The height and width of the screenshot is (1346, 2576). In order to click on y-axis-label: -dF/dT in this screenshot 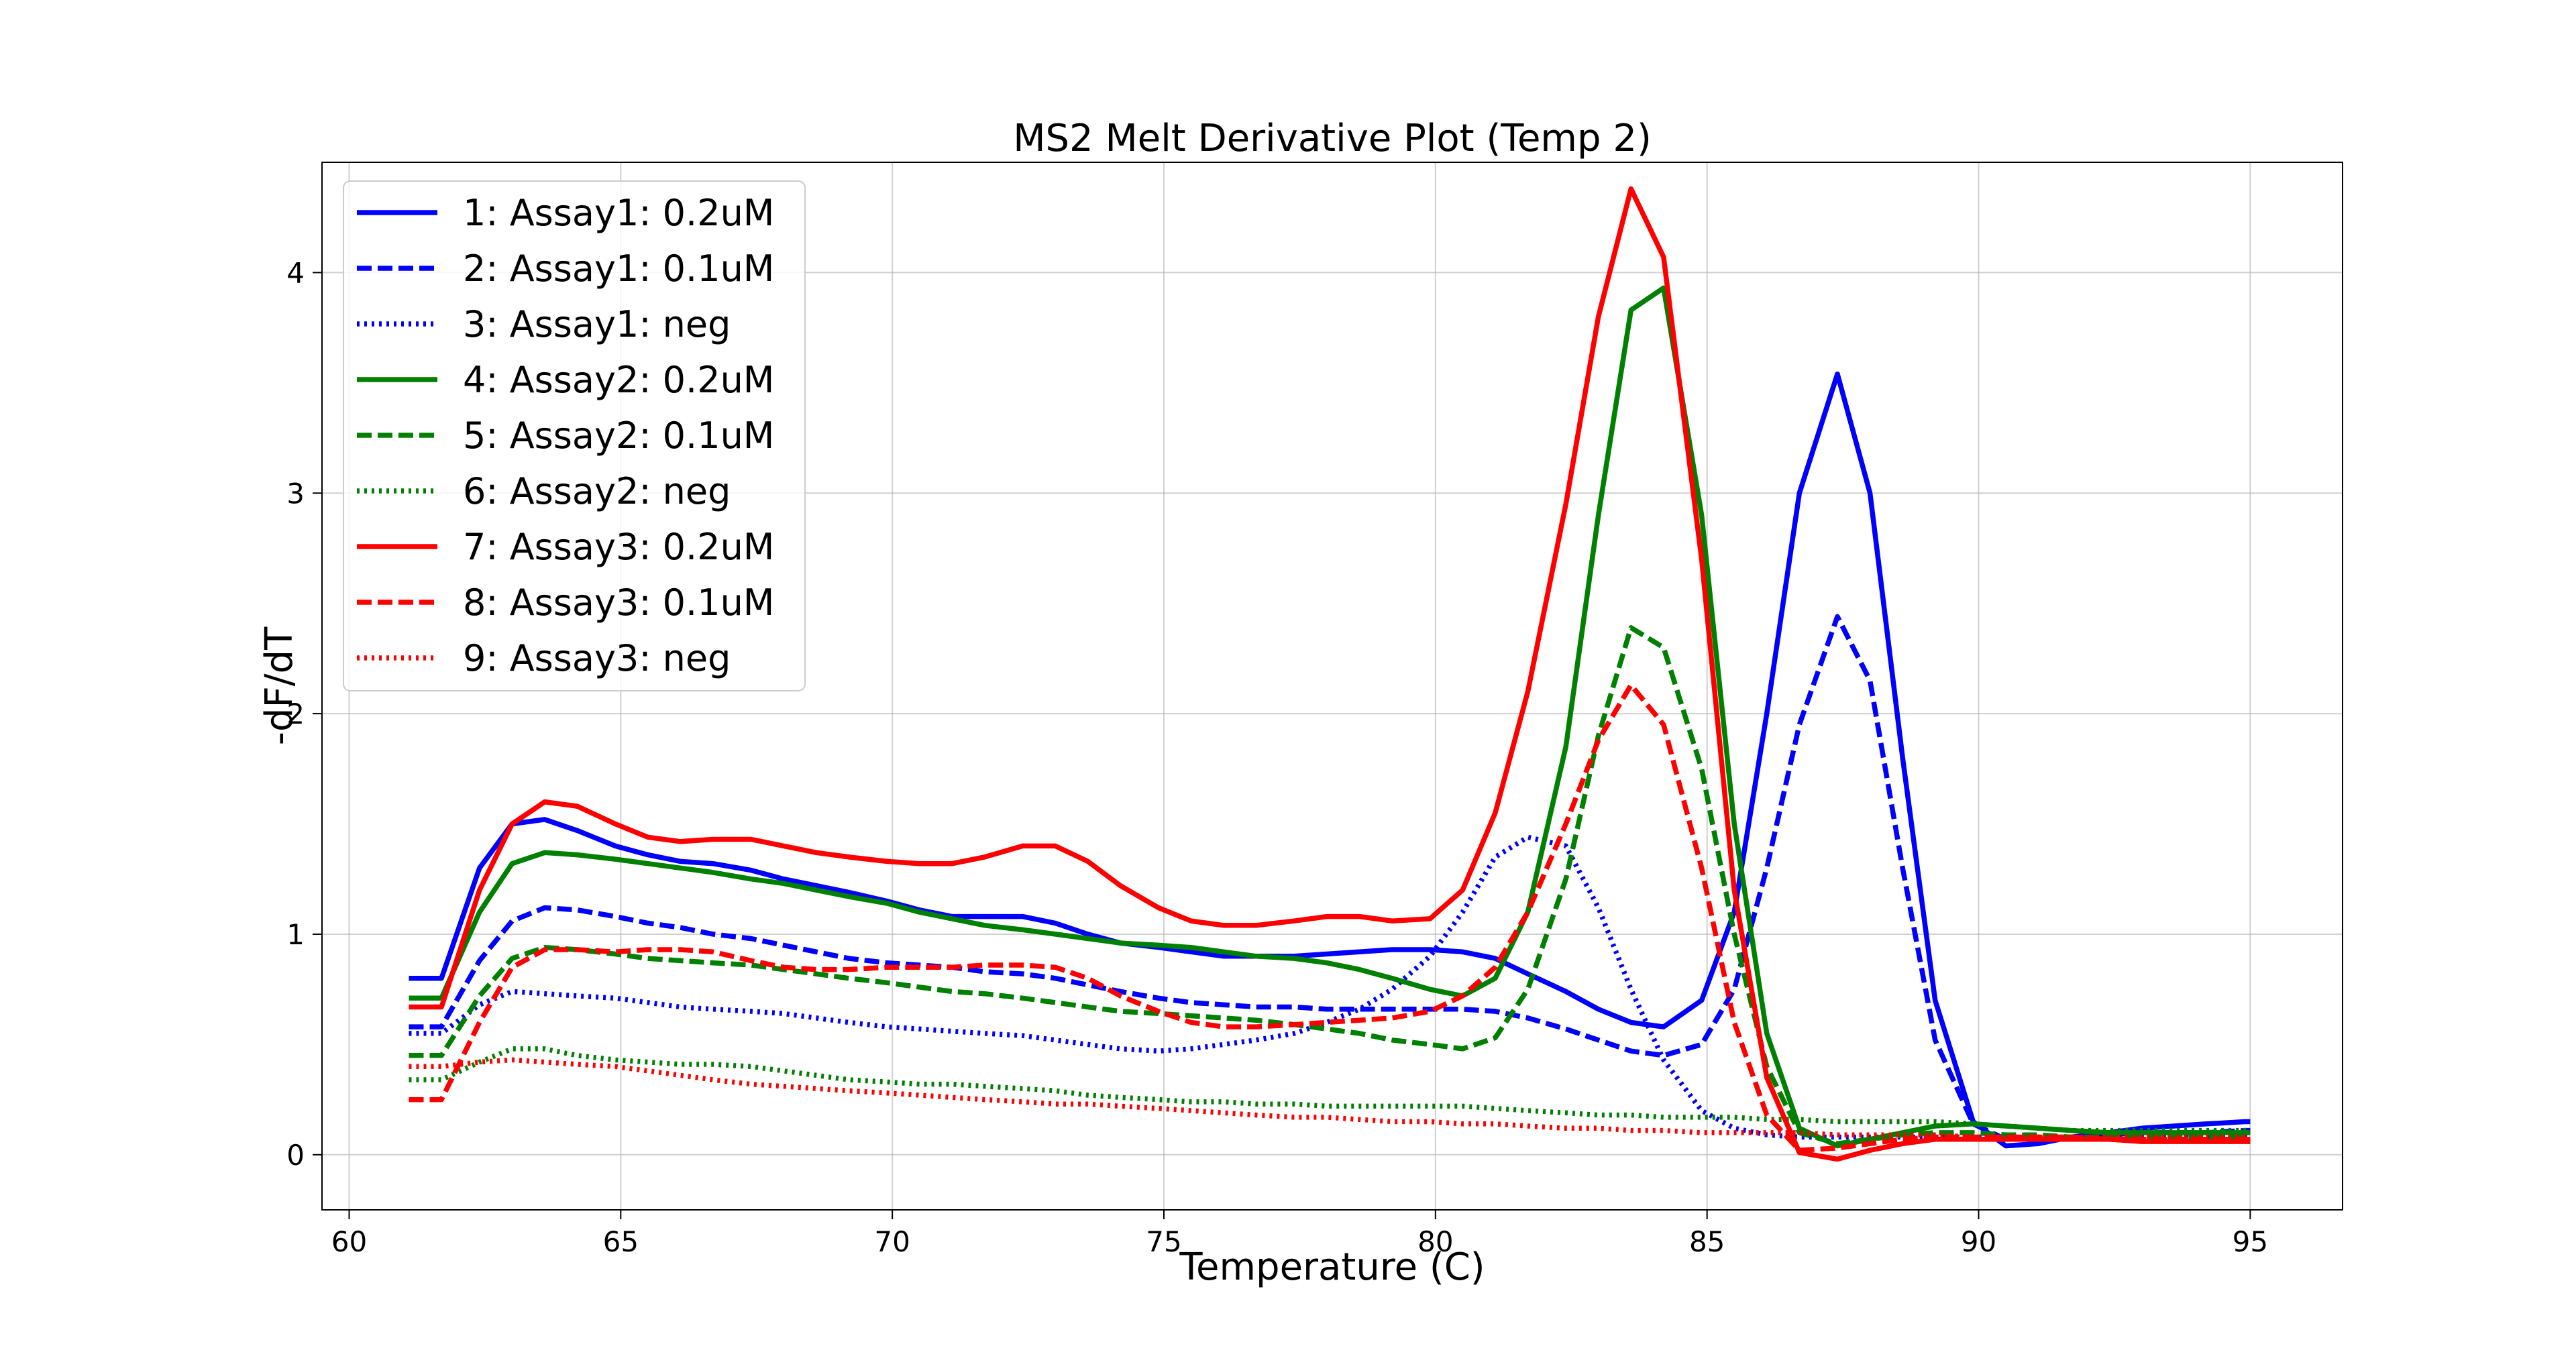, I will do `click(279, 685)`.